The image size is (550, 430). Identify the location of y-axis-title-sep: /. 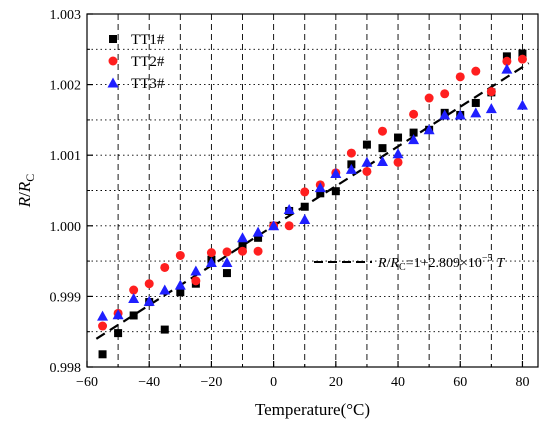
(24, 194).